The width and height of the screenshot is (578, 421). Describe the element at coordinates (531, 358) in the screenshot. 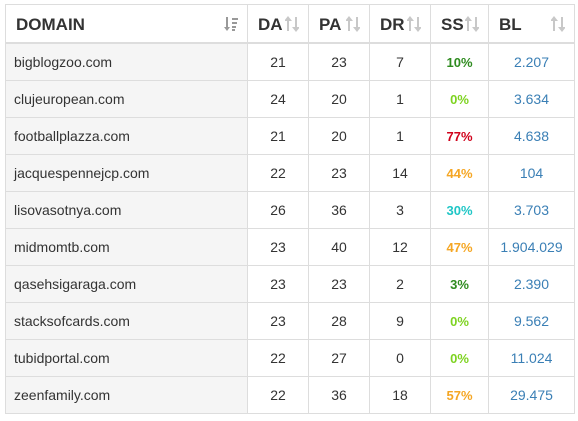

I see `bl-cell: 11.024` at that location.